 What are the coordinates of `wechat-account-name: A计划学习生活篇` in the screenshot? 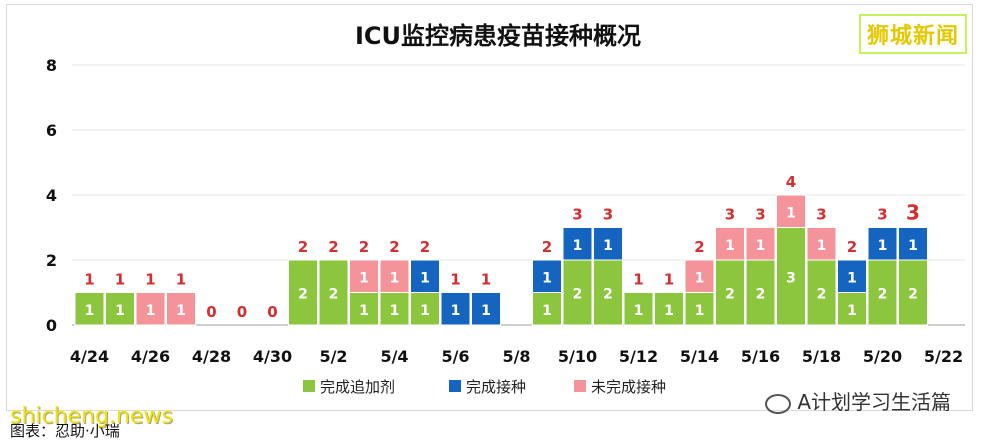 It's located at (874, 402).